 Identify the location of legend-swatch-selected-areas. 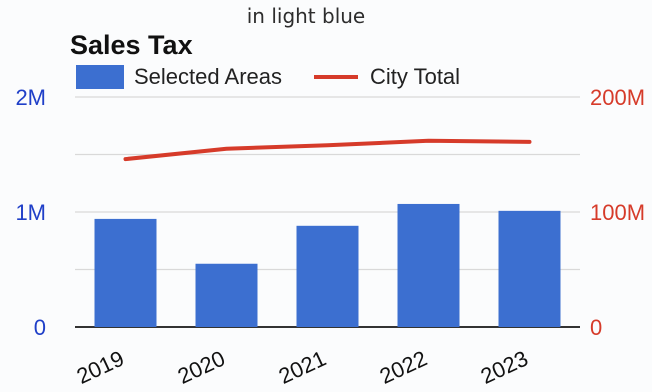
(100, 77).